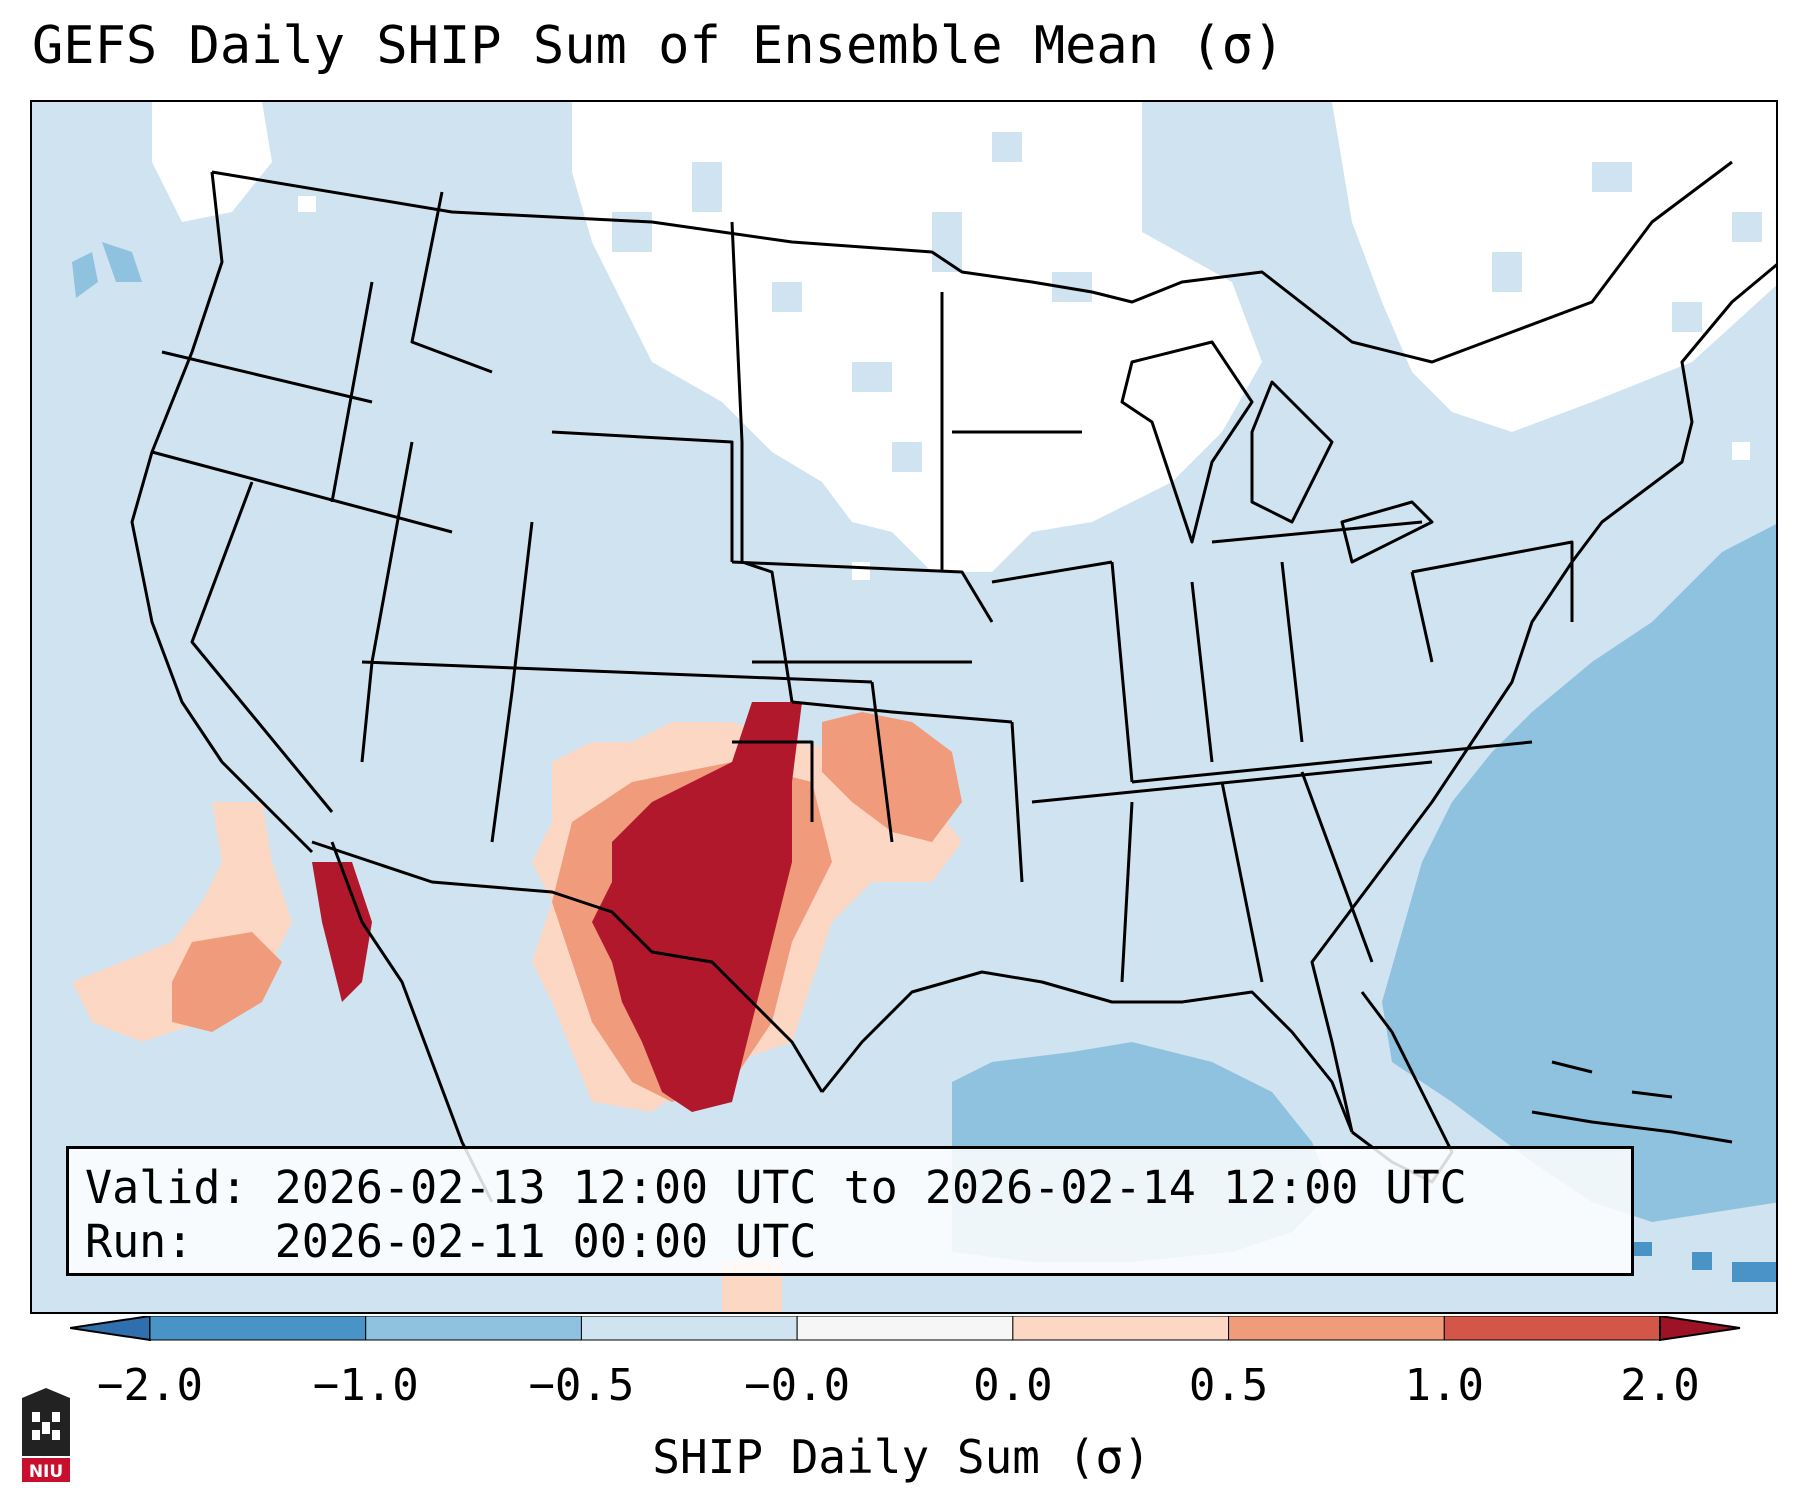  Describe the element at coordinates (773, 781) in the screenshot. I see `texas-panhandle-box` at that location.